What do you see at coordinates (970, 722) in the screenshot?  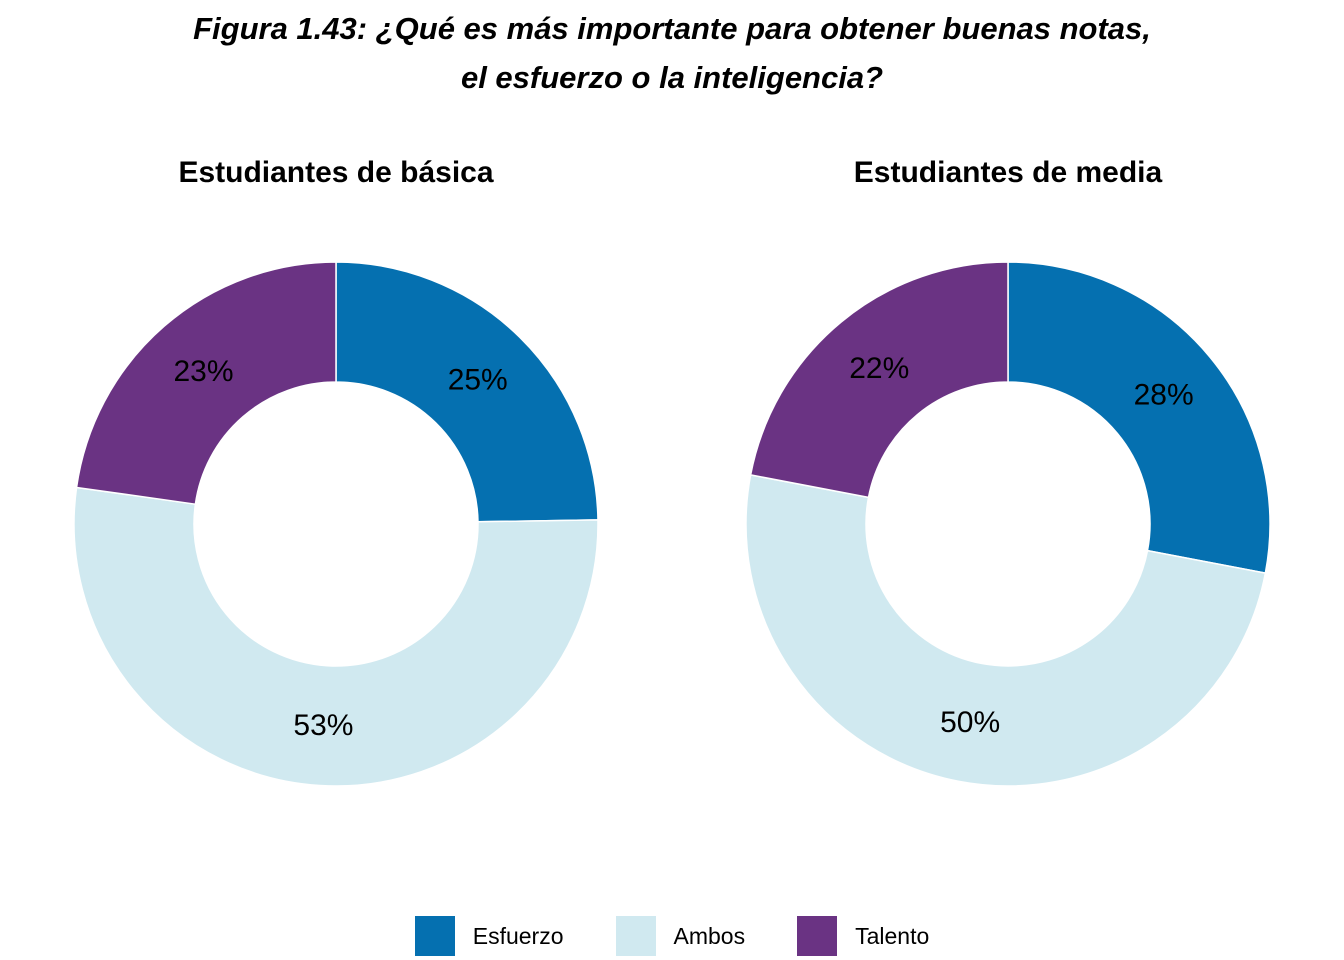 I see `slice-label-ambos-media: 50%` at bounding box center [970, 722].